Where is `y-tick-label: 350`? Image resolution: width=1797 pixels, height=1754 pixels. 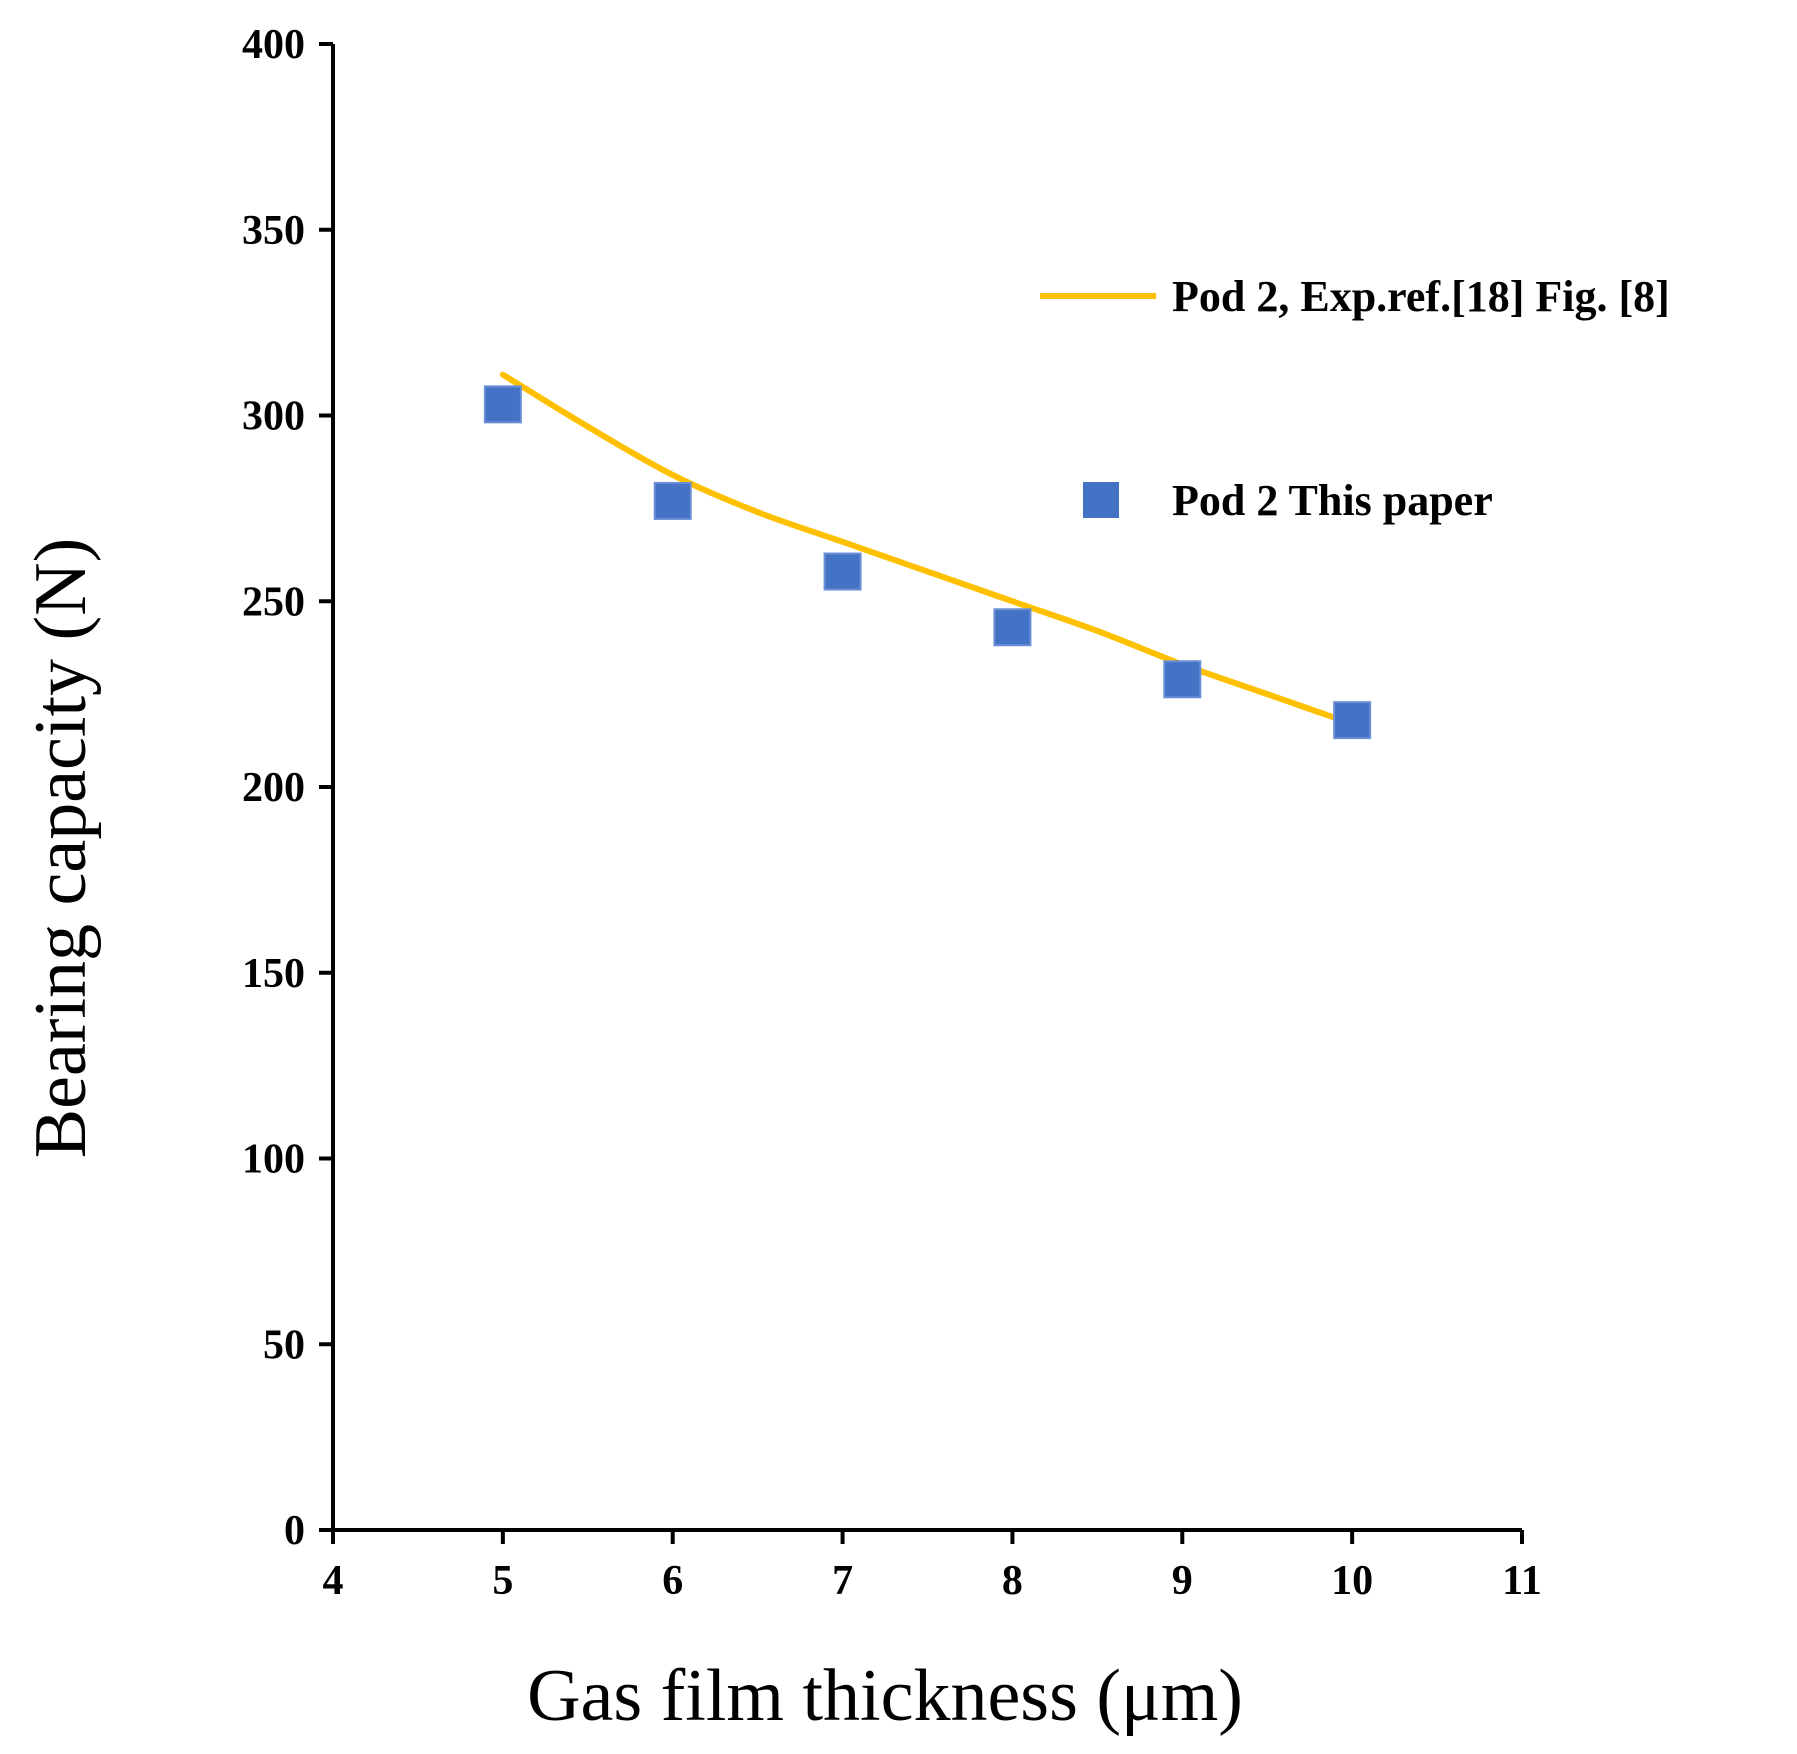
y-tick-label: 350 is located at coordinates (273, 231).